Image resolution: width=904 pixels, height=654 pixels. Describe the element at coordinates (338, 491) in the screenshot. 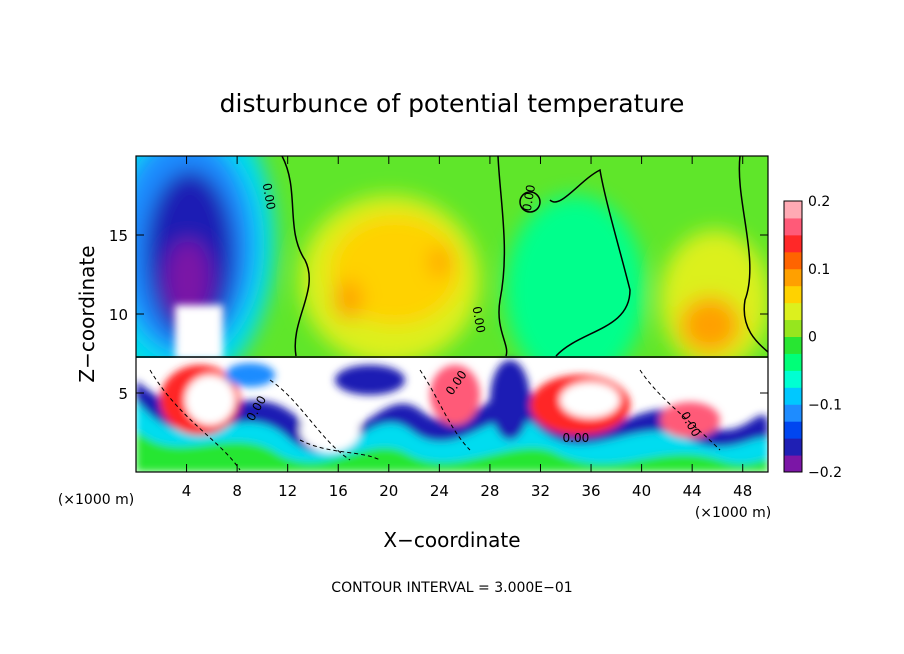

I see `x-tick-label: 16` at that location.